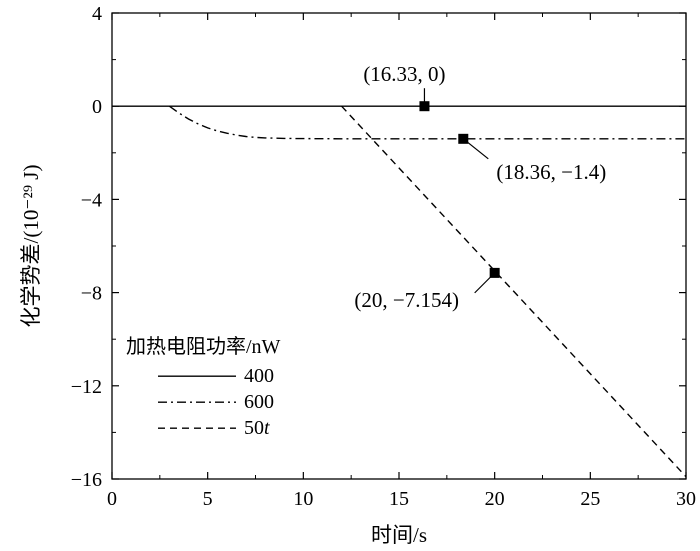 The width and height of the screenshot is (700, 551). I want to click on y-tick-label: 4, so click(97, 14).